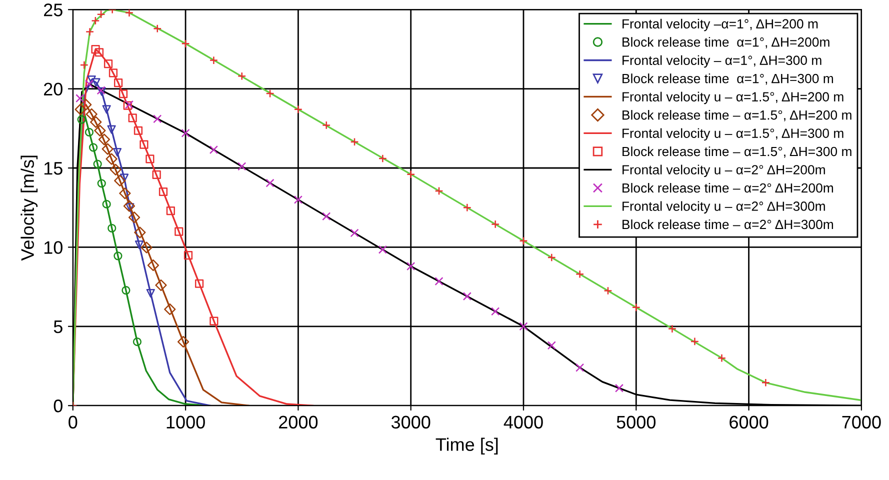 The width and height of the screenshot is (889, 480). What do you see at coordinates (636, 422) in the screenshot?
I see `x-tick-label: 5000` at bounding box center [636, 422].